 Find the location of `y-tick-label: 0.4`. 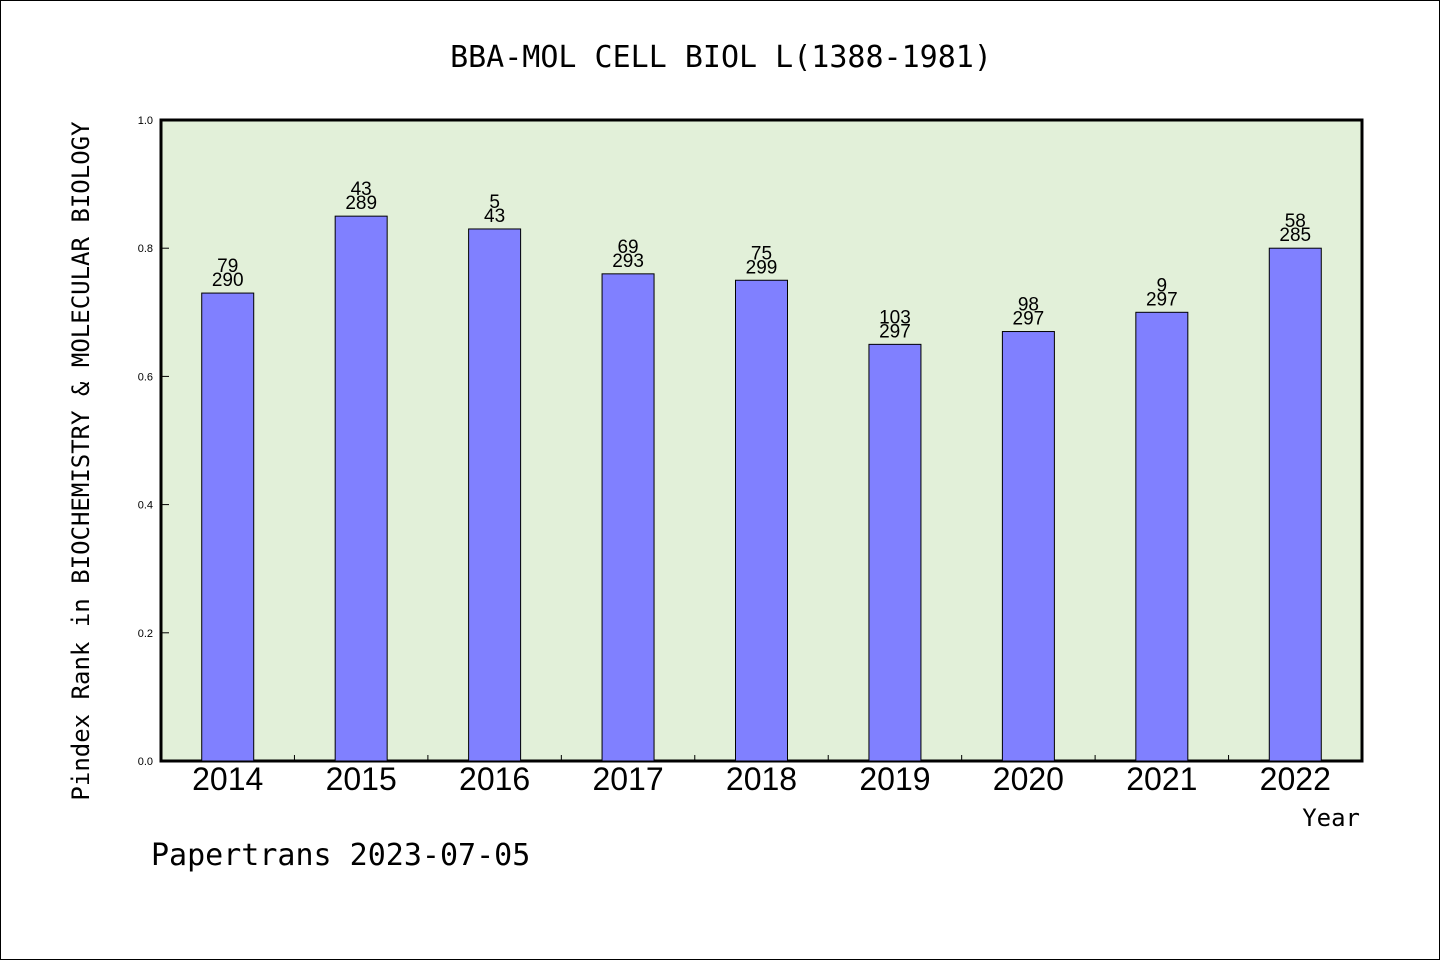

y-tick-label: 0.4 is located at coordinates (145, 506).